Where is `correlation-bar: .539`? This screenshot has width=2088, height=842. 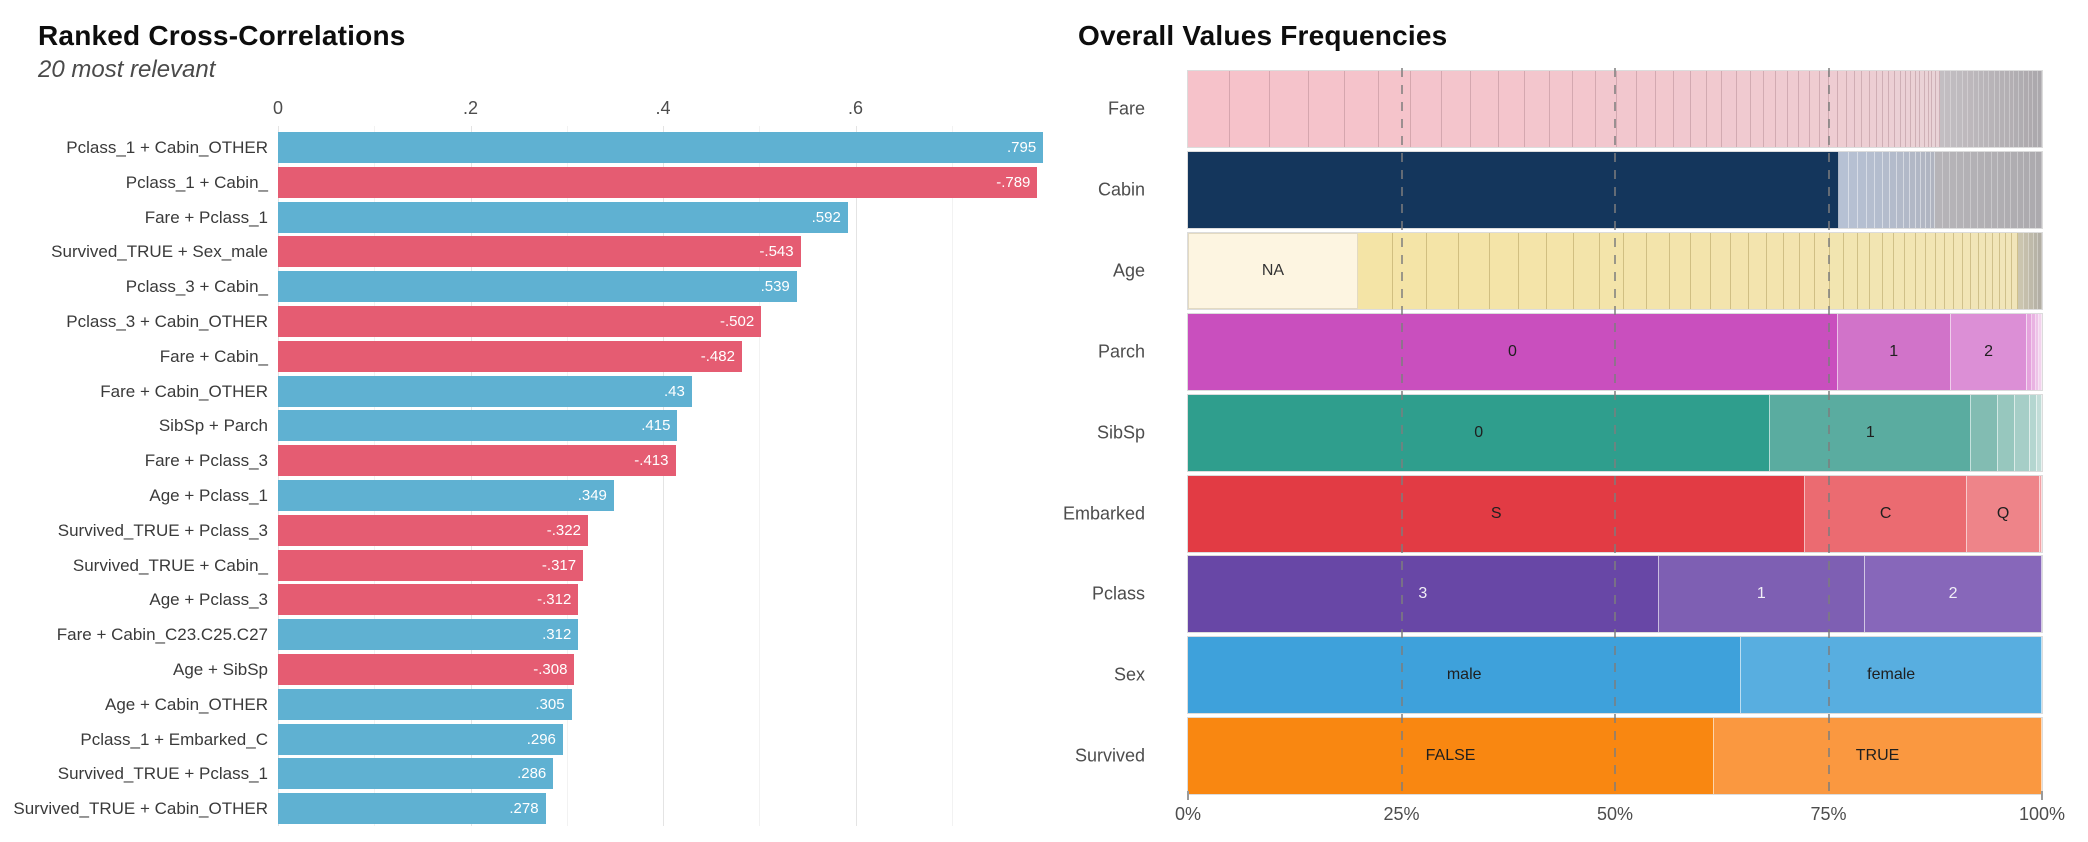 correlation-bar: .539 is located at coordinates (537, 287).